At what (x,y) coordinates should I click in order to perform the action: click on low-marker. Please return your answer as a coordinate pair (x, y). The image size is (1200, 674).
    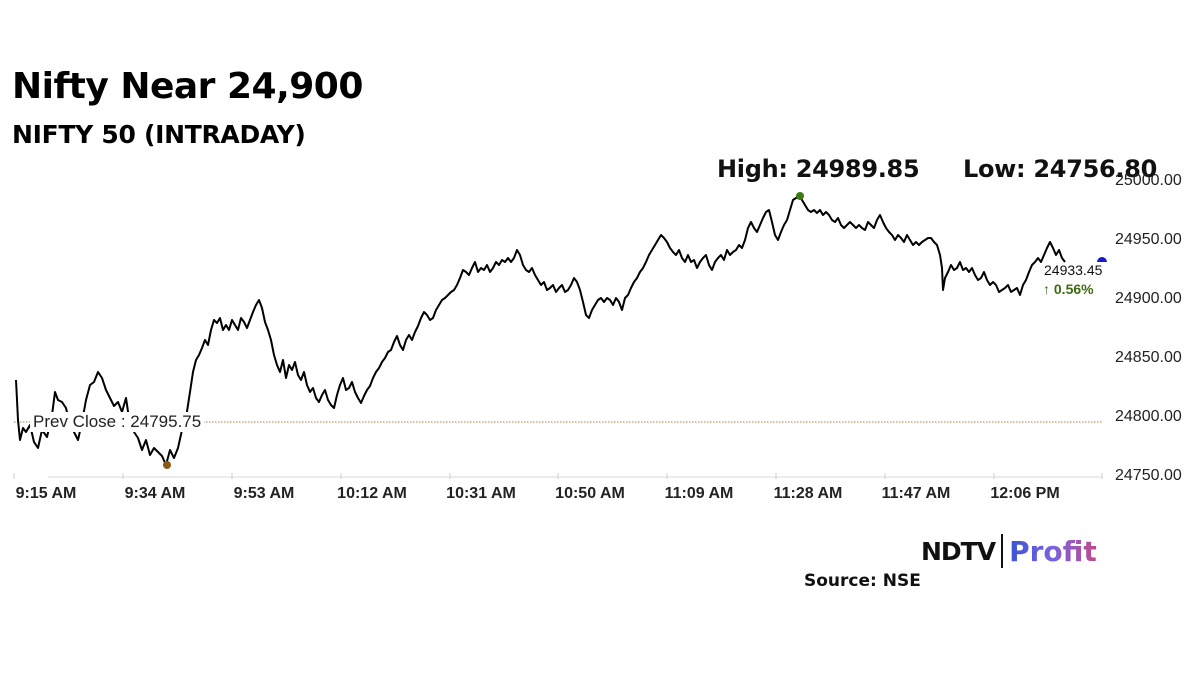
    Looking at the image, I should click on (167, 465).